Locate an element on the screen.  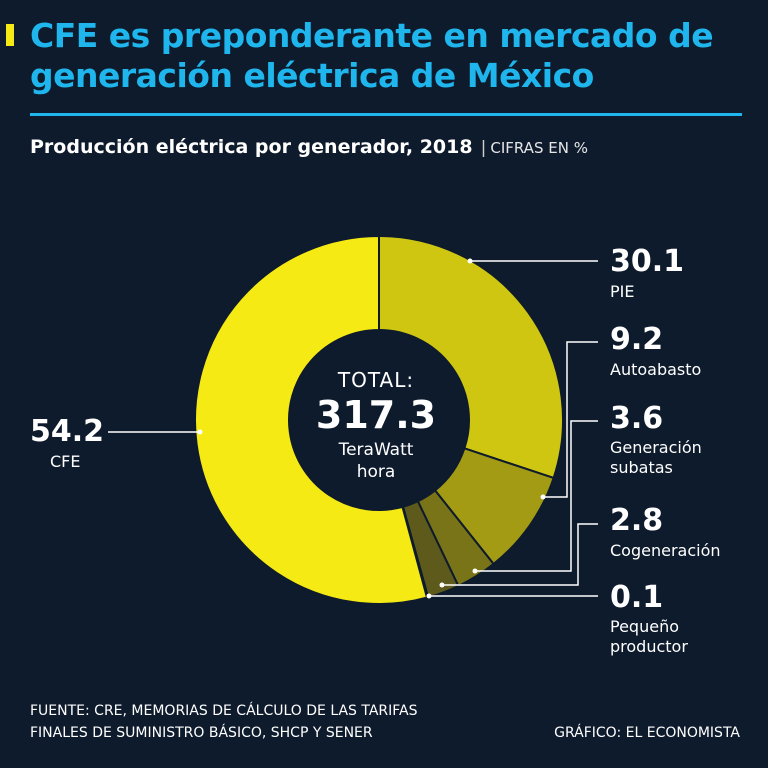
leader-autoabasto is located at coordinates (570, 419).